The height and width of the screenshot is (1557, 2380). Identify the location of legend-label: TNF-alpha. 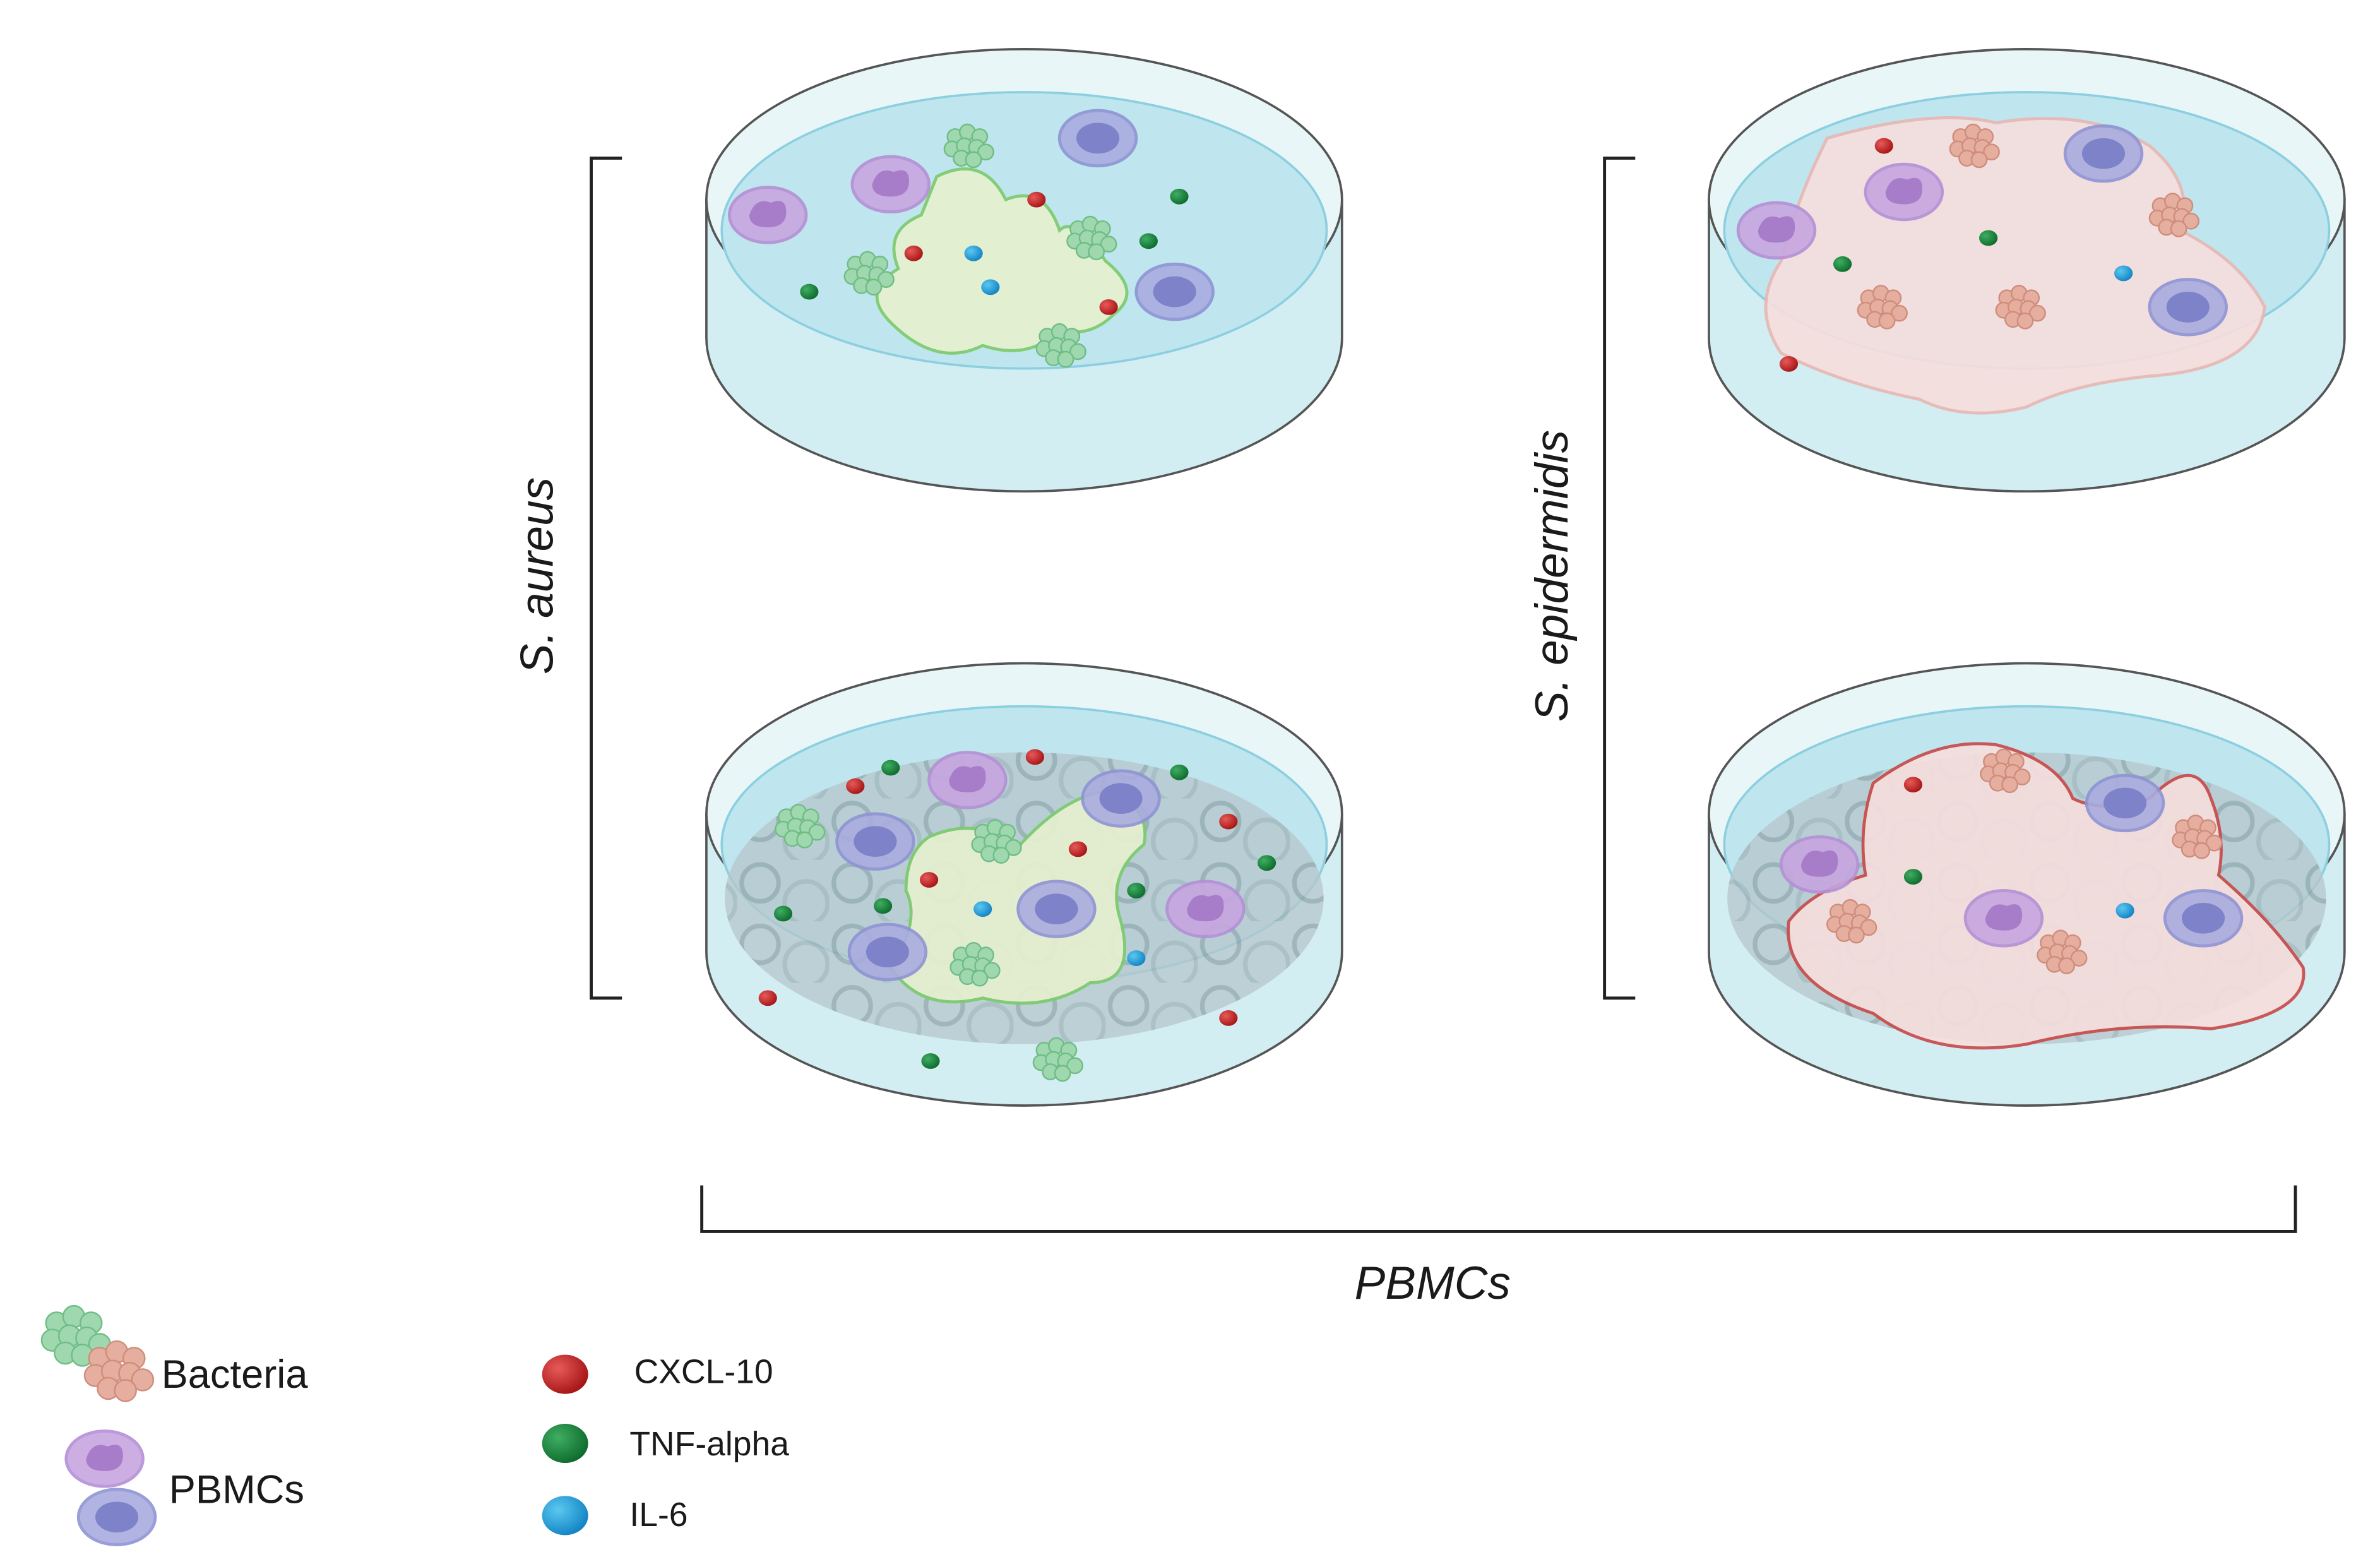
(709, 1444).